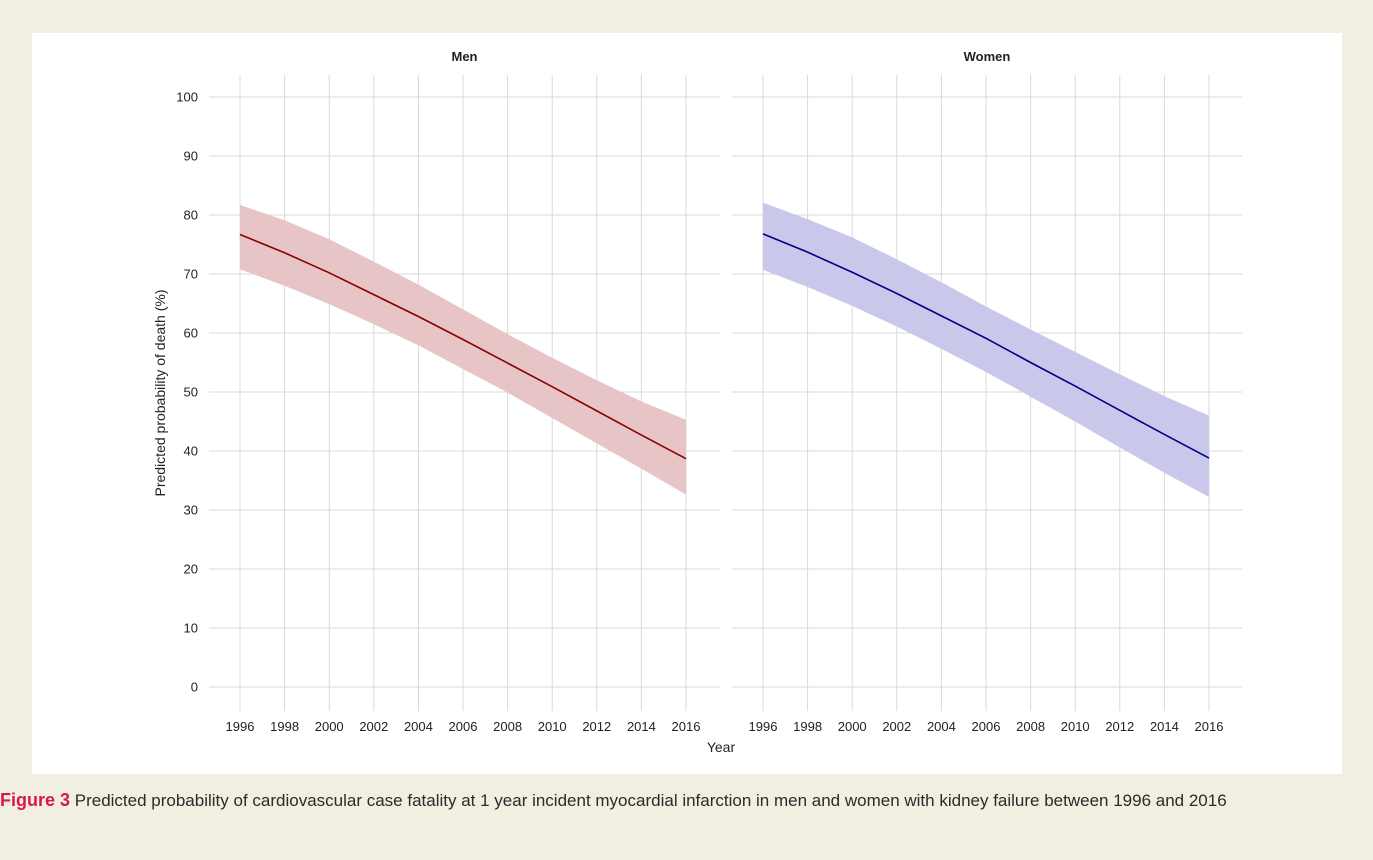  I want to click on men-x-tick-label-1998: 1998, so click(284, 726).